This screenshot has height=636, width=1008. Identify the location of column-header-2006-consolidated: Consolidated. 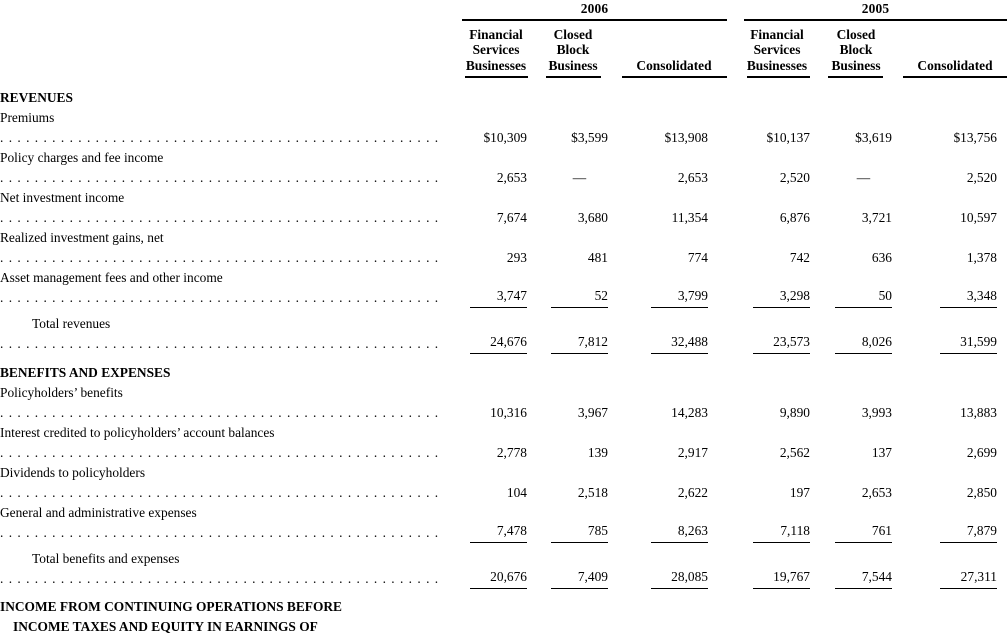
(674, 65).